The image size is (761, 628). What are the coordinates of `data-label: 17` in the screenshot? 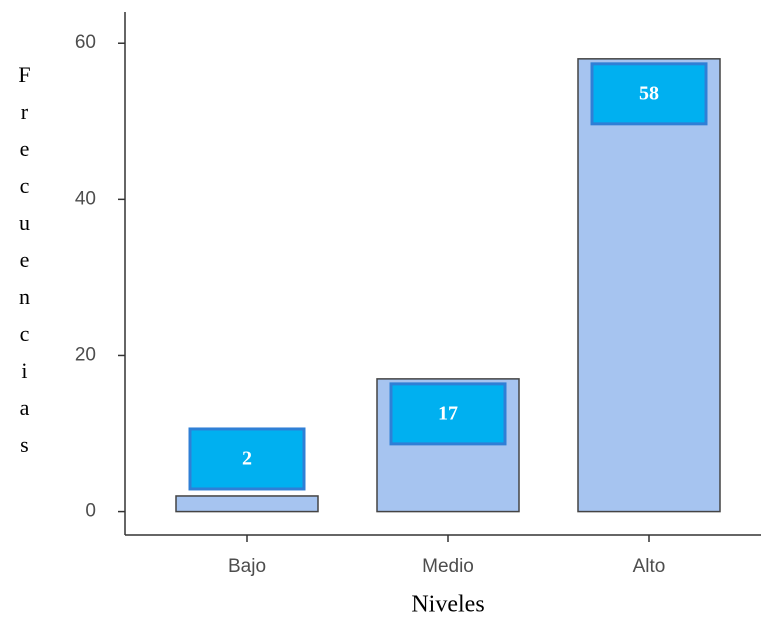 It's located at (448, 413).